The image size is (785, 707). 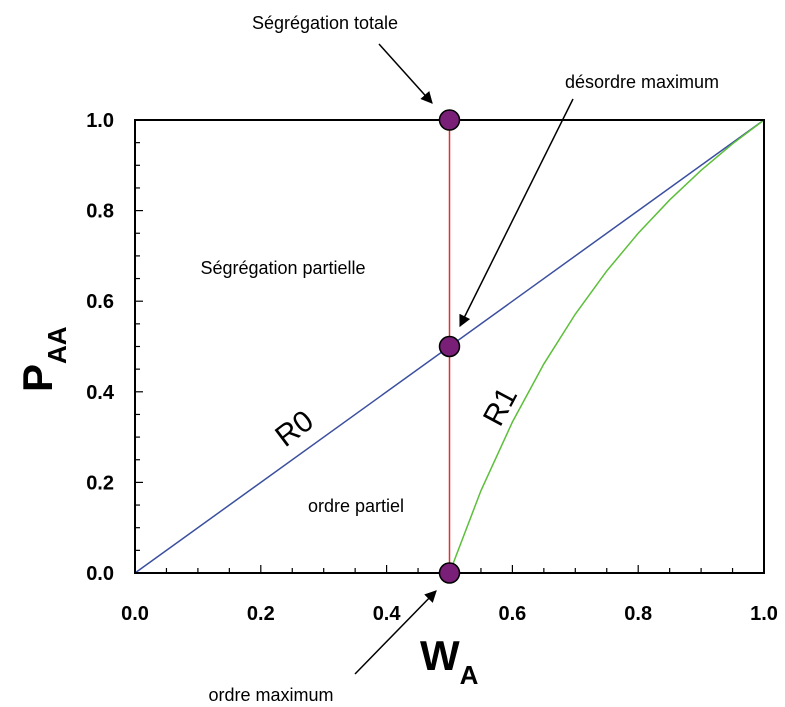 I want to click on x-tick-label: 0.8, so click(x=638, y=614).